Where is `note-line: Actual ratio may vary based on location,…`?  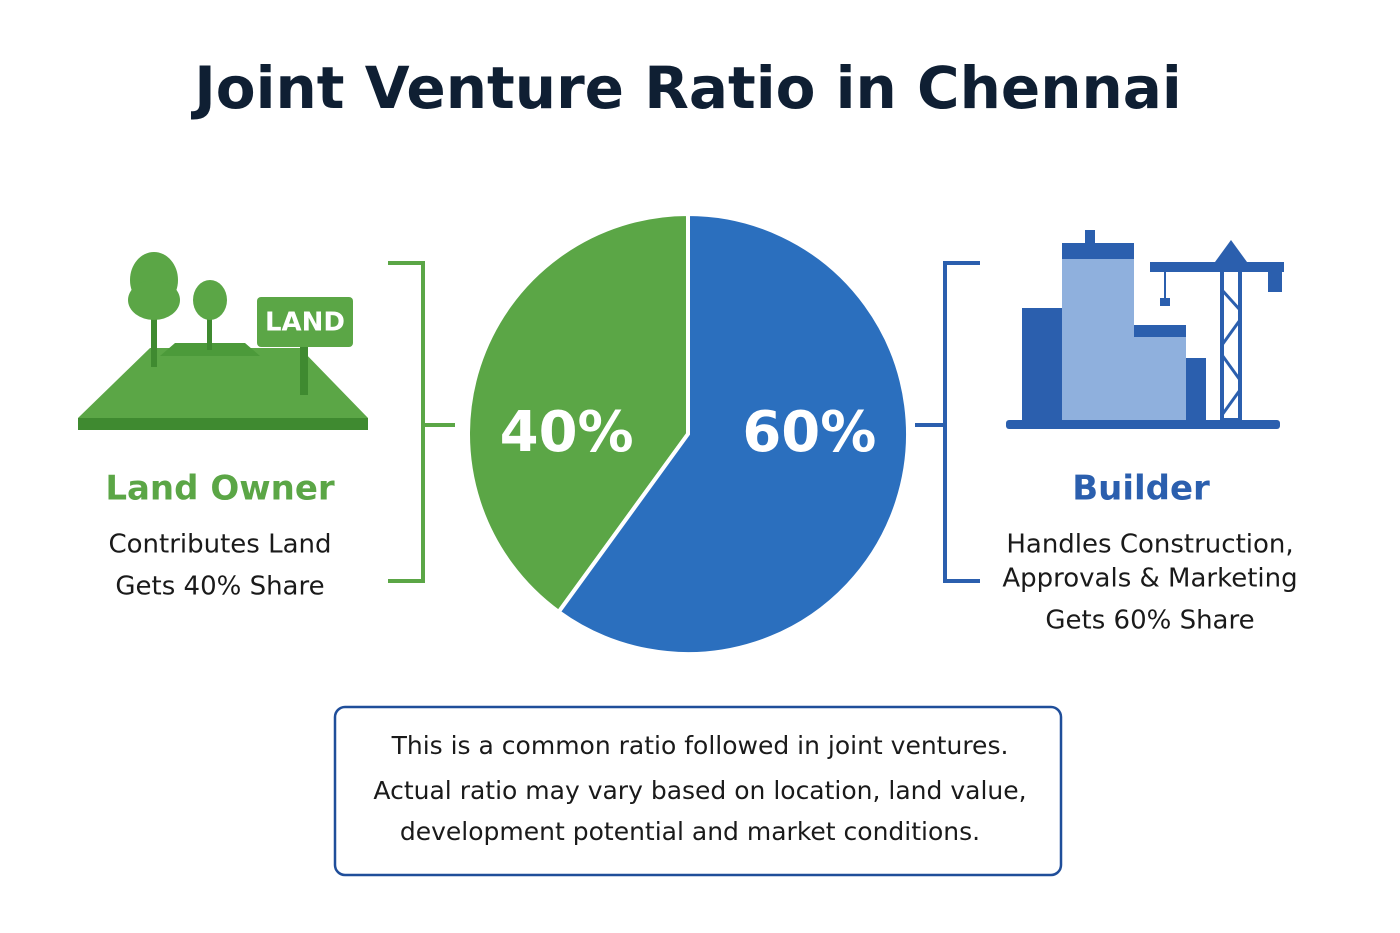 note-line: Actual ratio may vary based on location,… is located at coordinates (699, 790).